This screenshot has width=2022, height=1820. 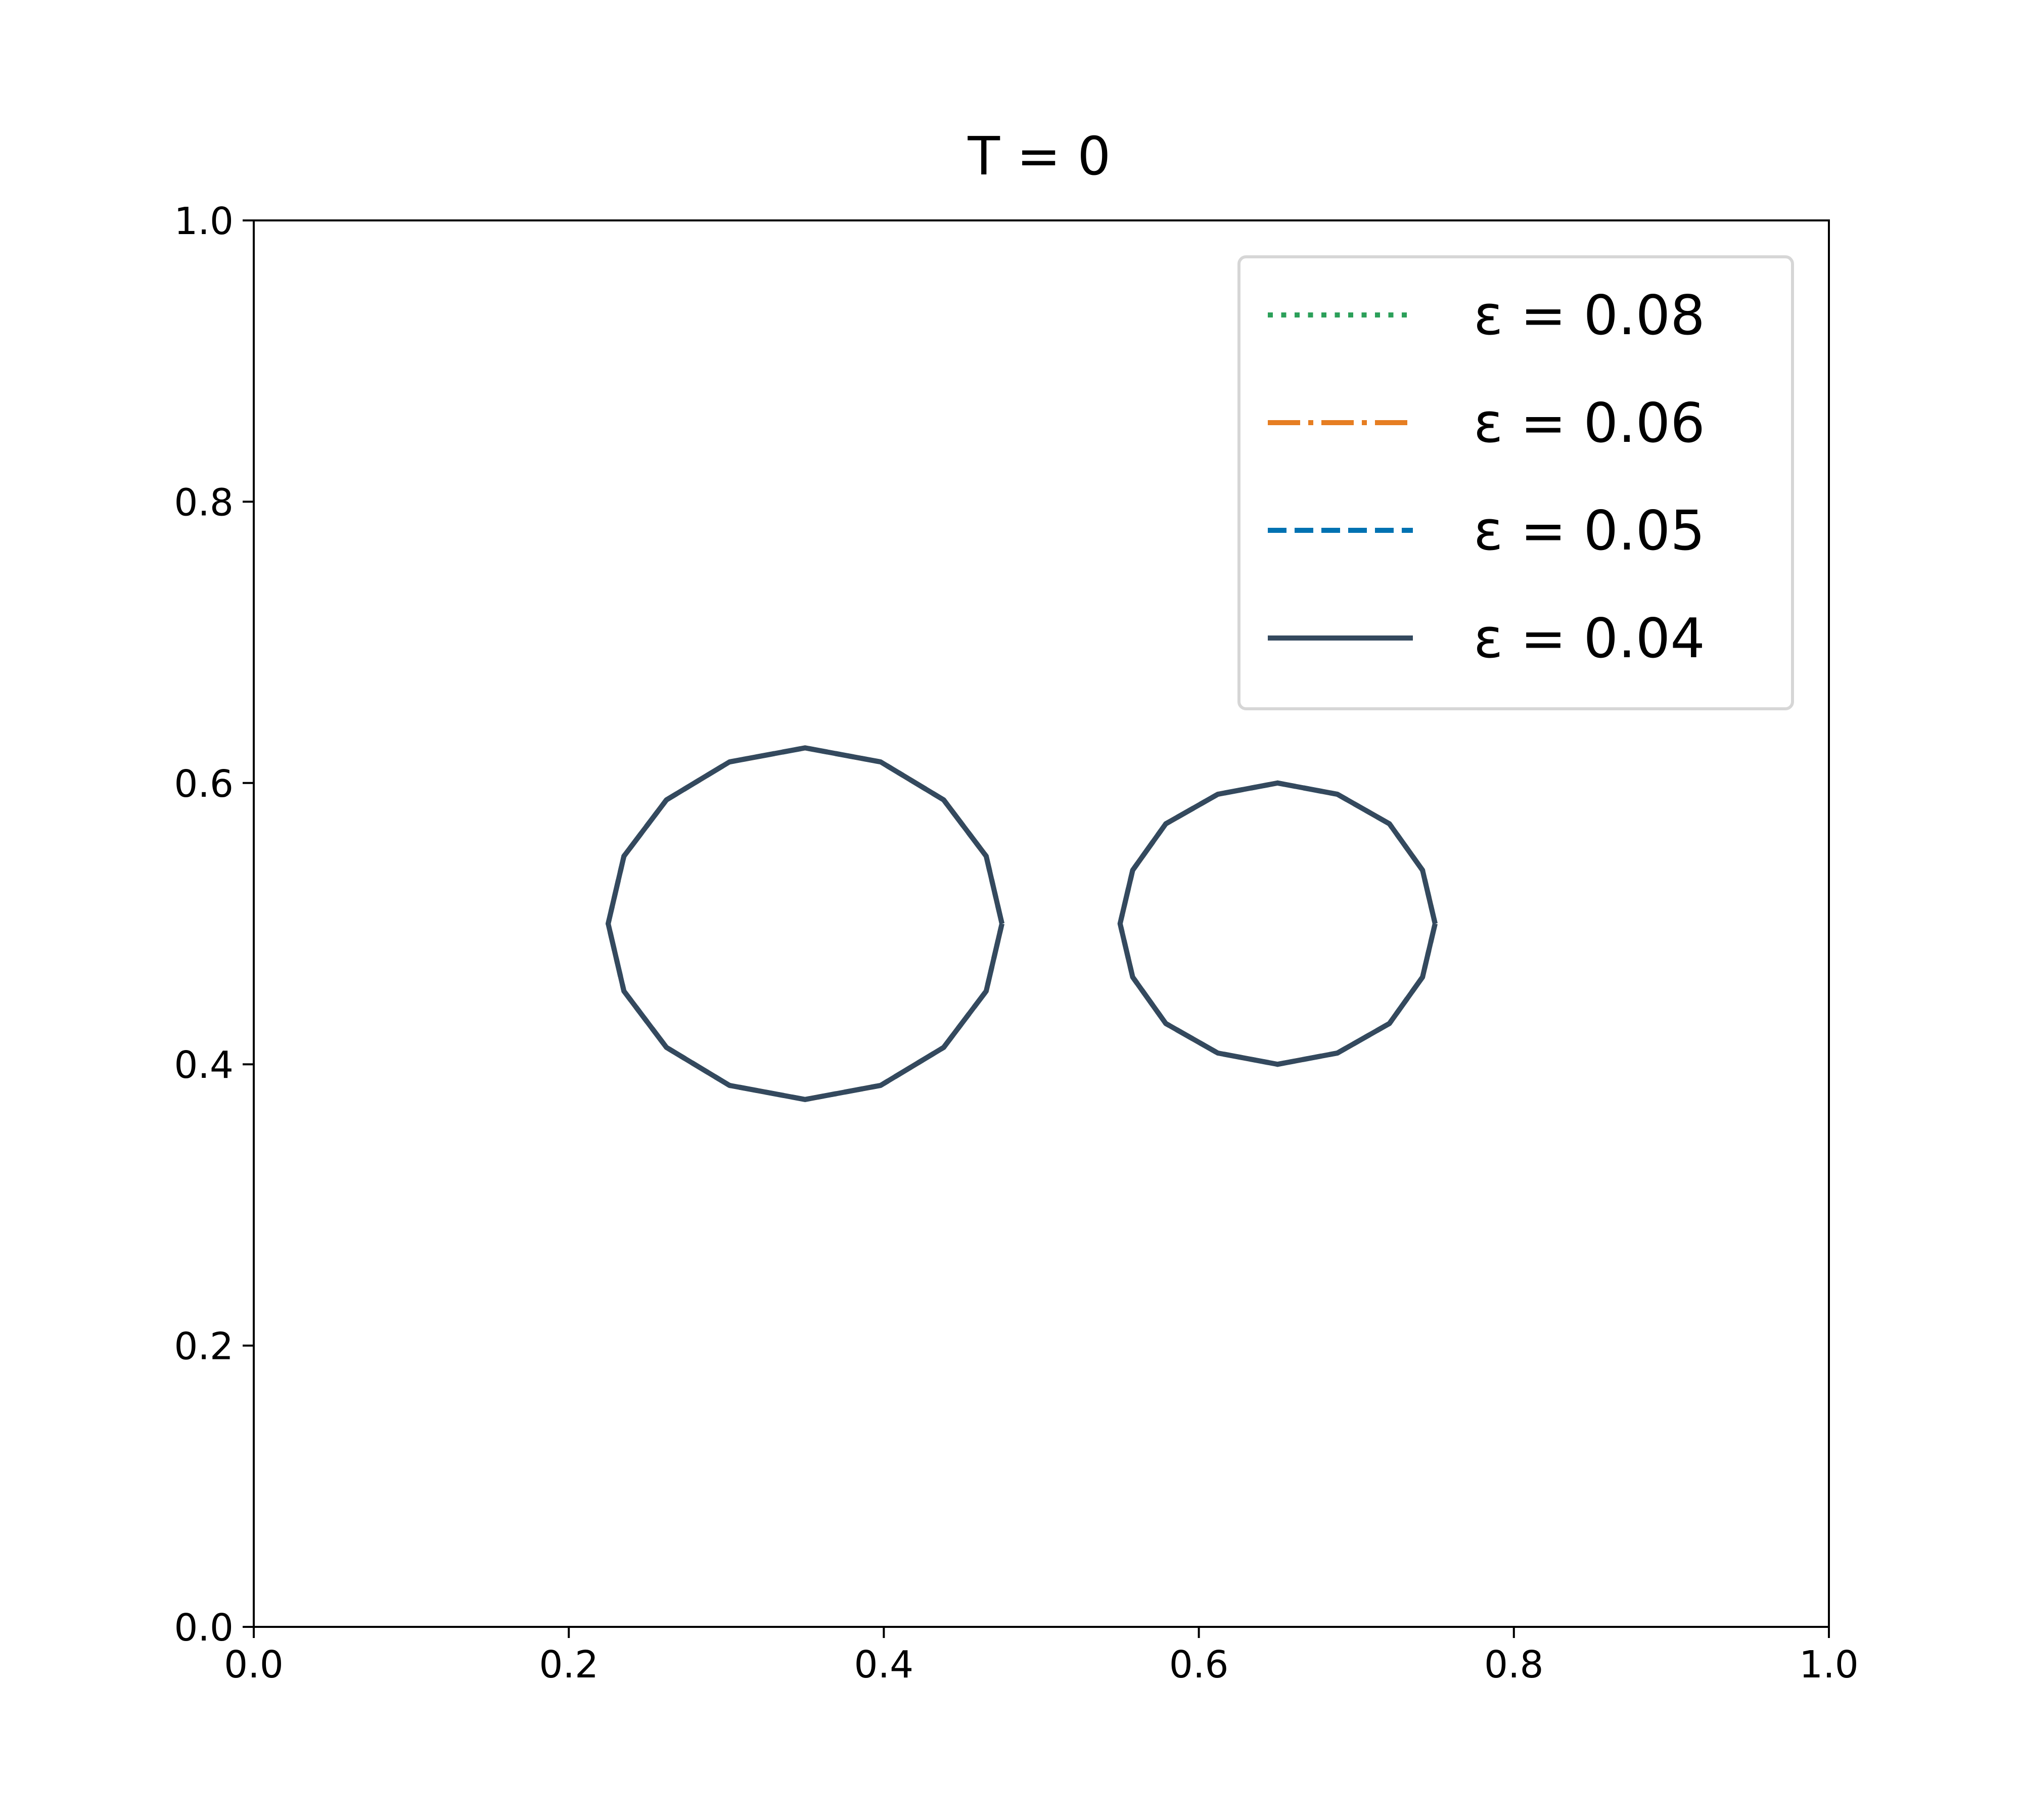 I want to click on legend-label: ε = 0.04, so click(x=1589, y=638).